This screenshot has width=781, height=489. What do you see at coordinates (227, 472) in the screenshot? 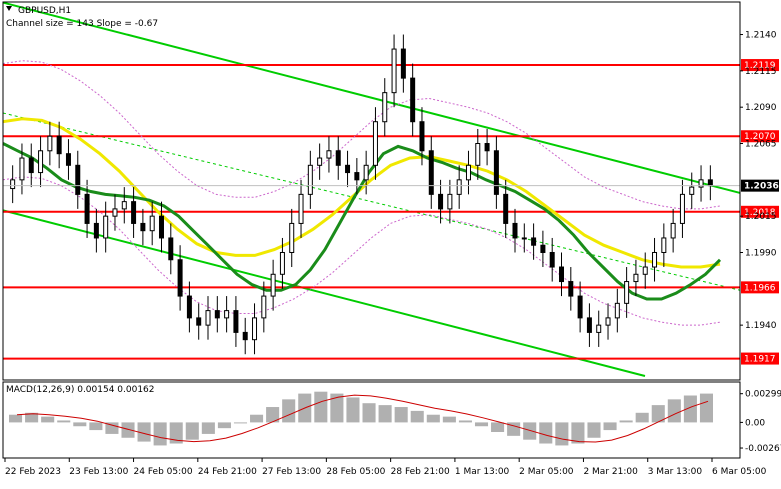
I see `x-tick-label: 24 Feb 21:00` at bounding box center [227, 472].